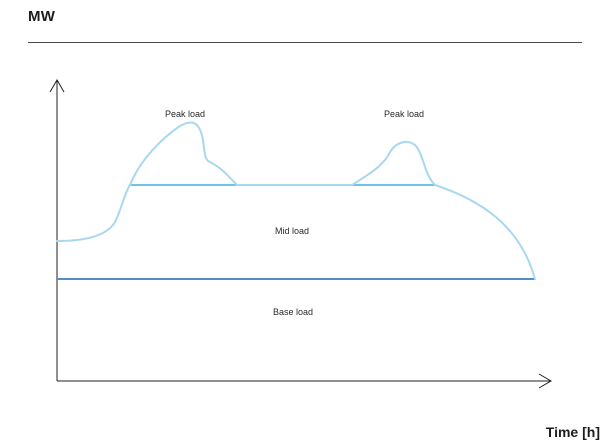 Image resolution: width=608 pixels, height=448 pixels. What do you see at coordinates (292, 231) in the screenshot?
I see `mid-load-label: Mid load` at bounding box center [292, 231].